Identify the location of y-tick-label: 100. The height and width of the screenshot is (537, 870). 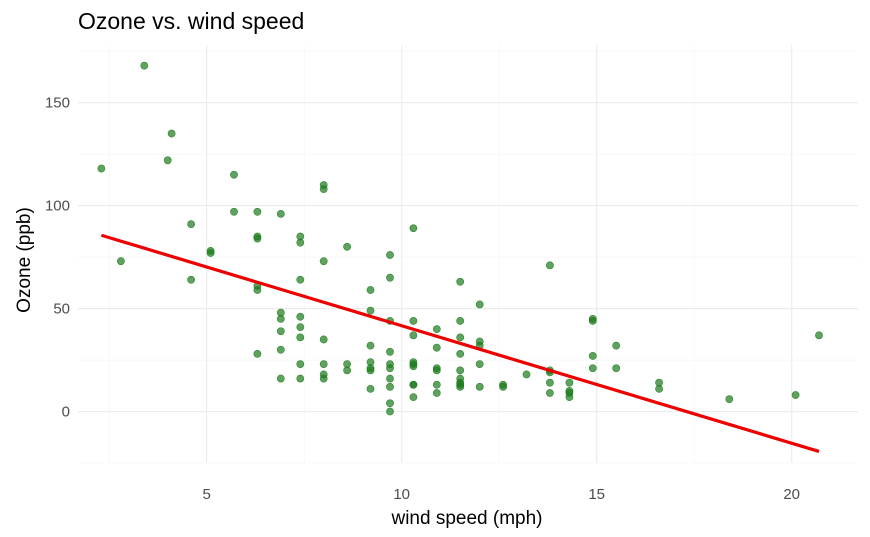
(57, 206).